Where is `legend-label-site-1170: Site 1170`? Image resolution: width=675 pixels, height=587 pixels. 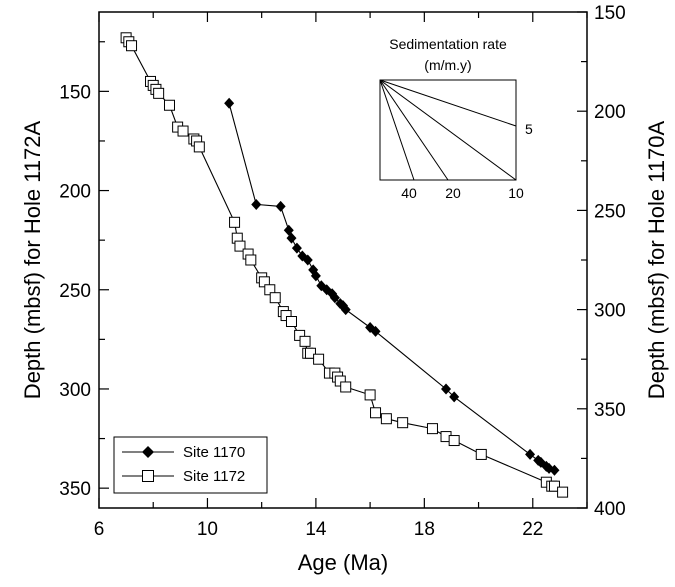
legend-label-site-1170: Site 1170 is located at coordinates (214, 452).